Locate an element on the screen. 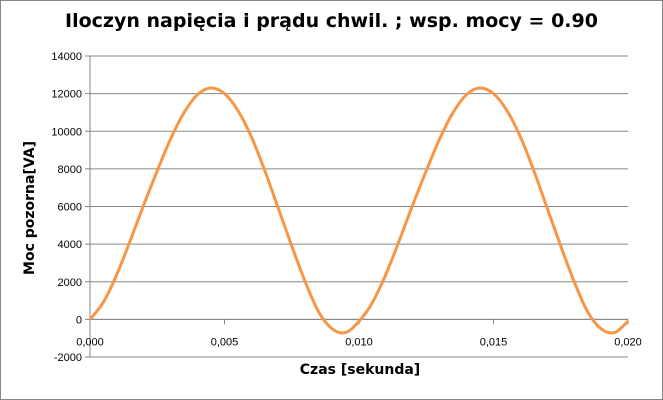  x-axis-label: Czas [sekunda] is located at coordinates (360, 370).